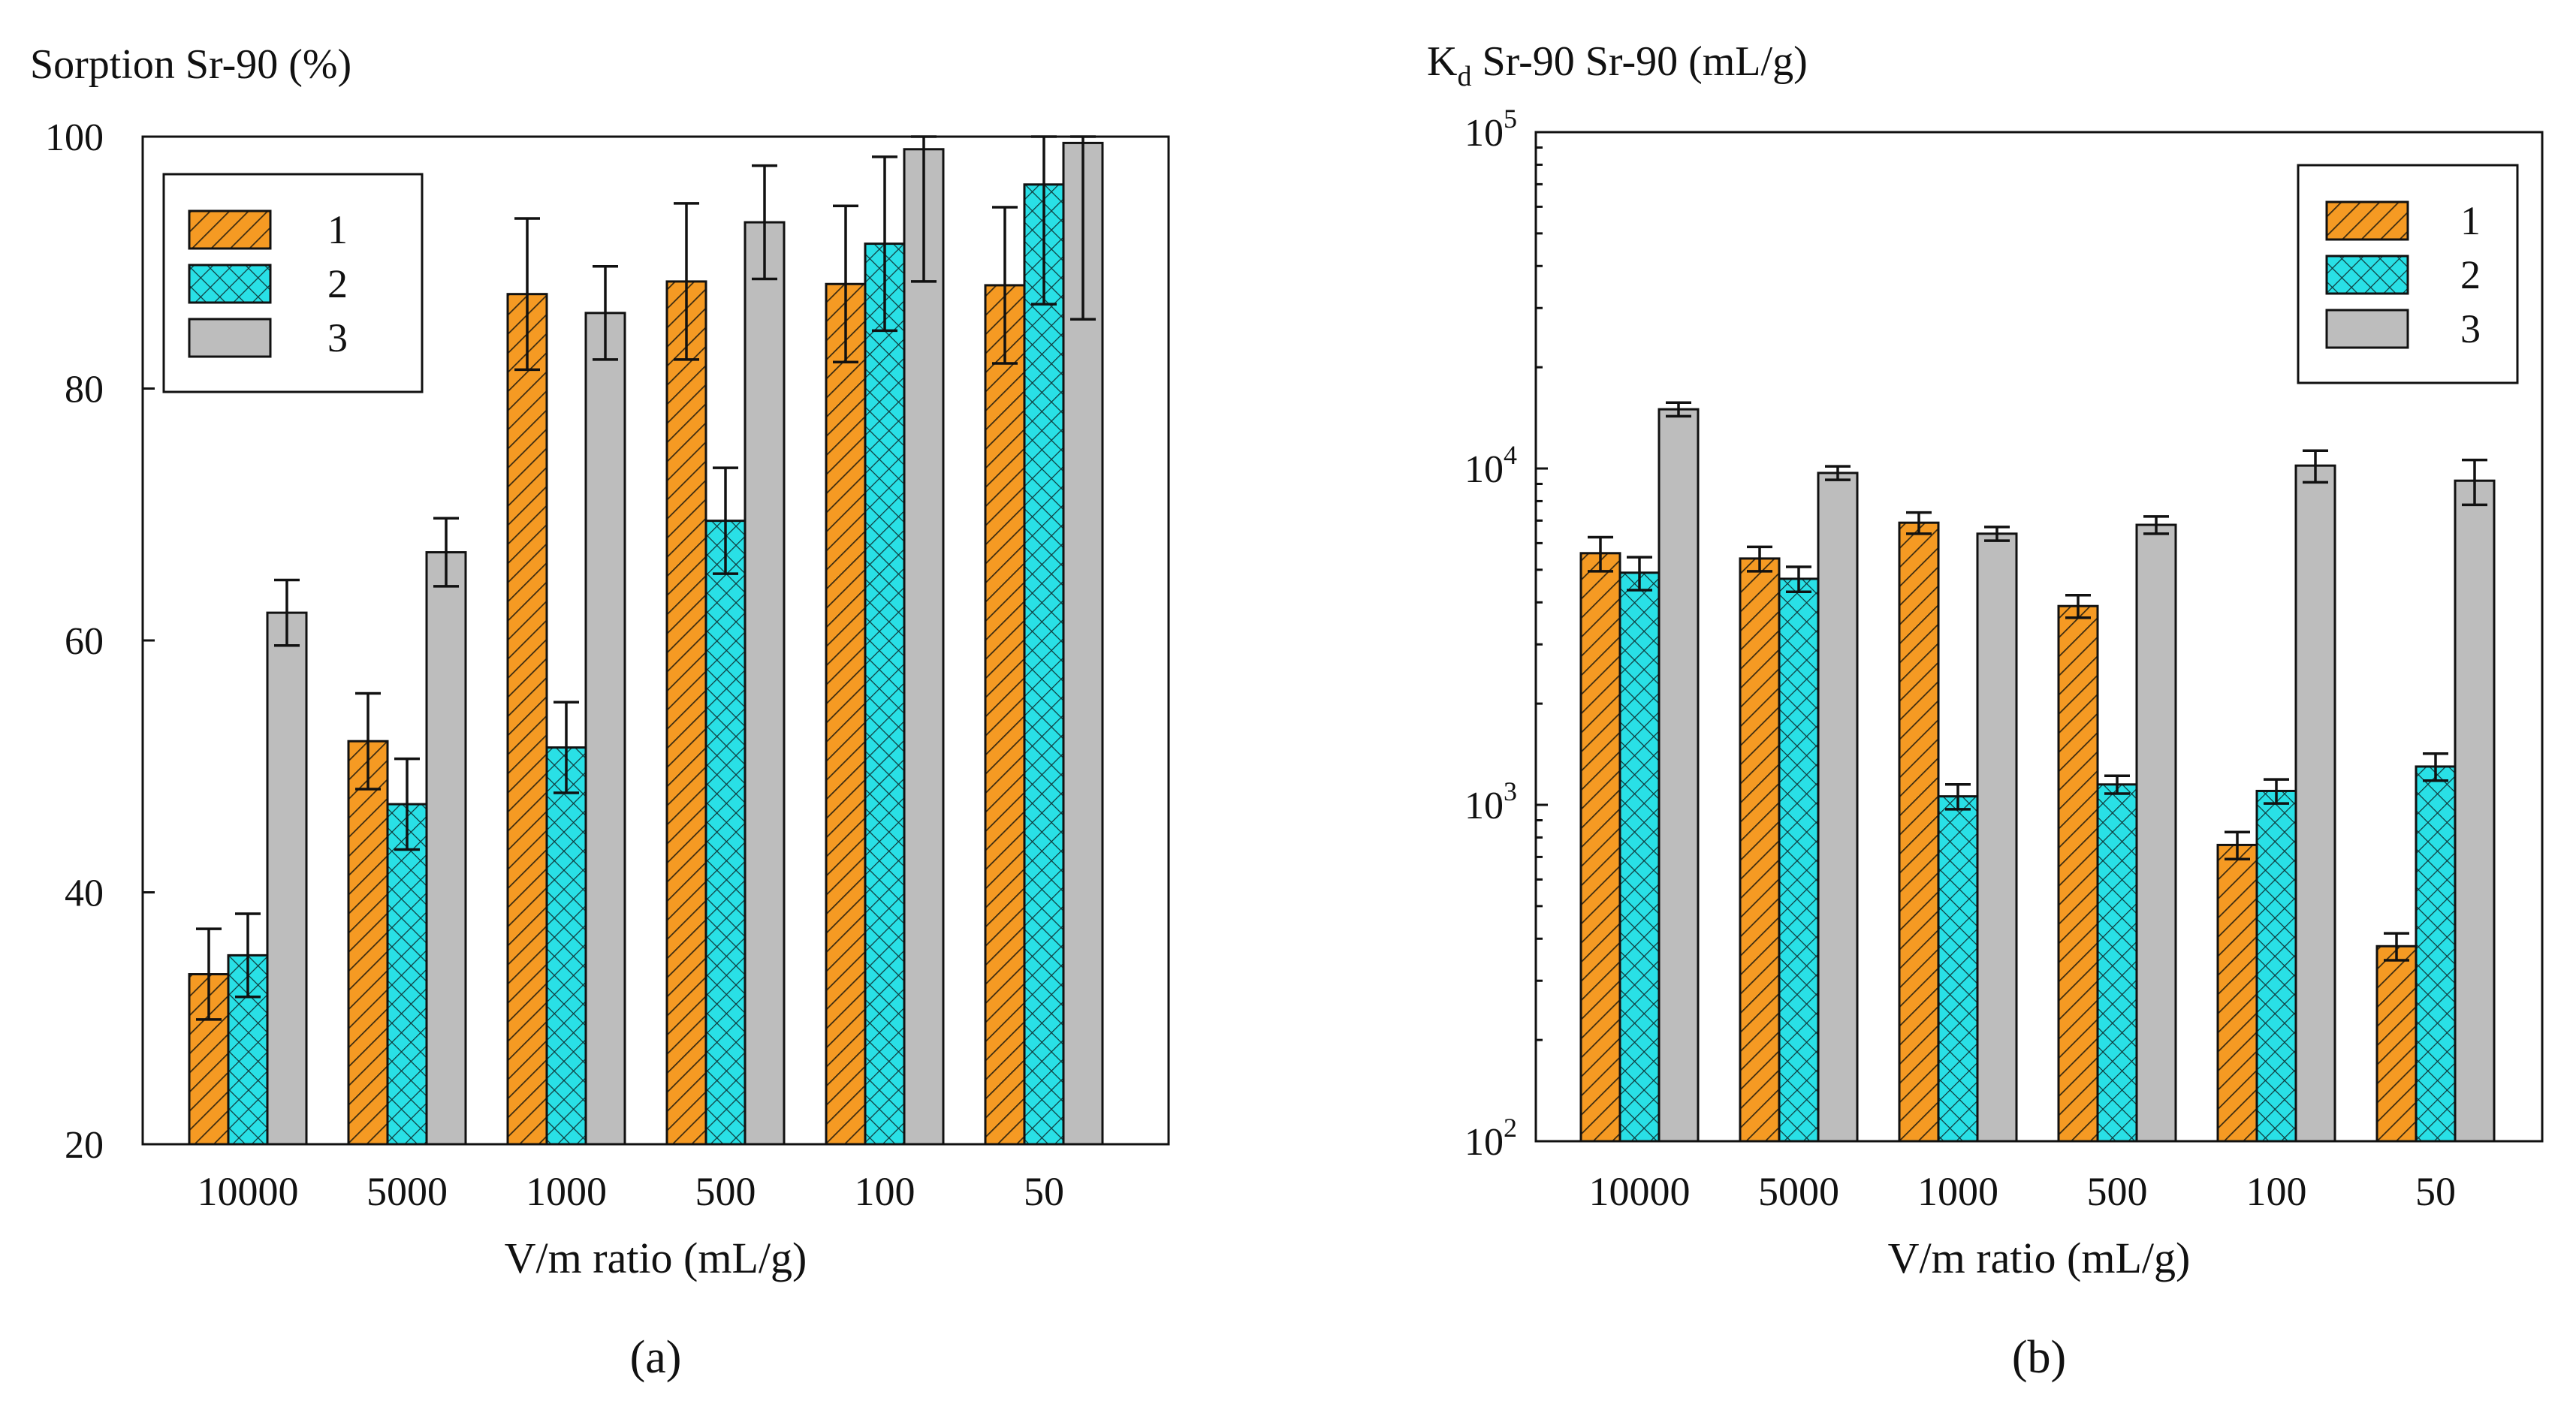  What do you see at coordinates (2039, 1357) in the screenshot?
I see `chart-b-panel-label: (b)` at bounding box center [2039, 1357].